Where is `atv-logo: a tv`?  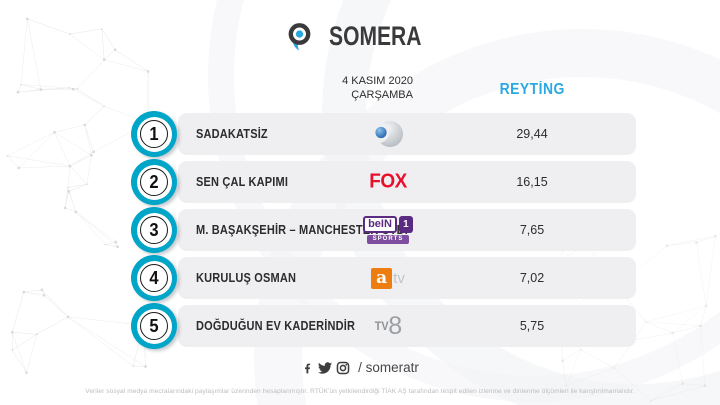
atv-logo: a tv is located at coordinates (388, 278).